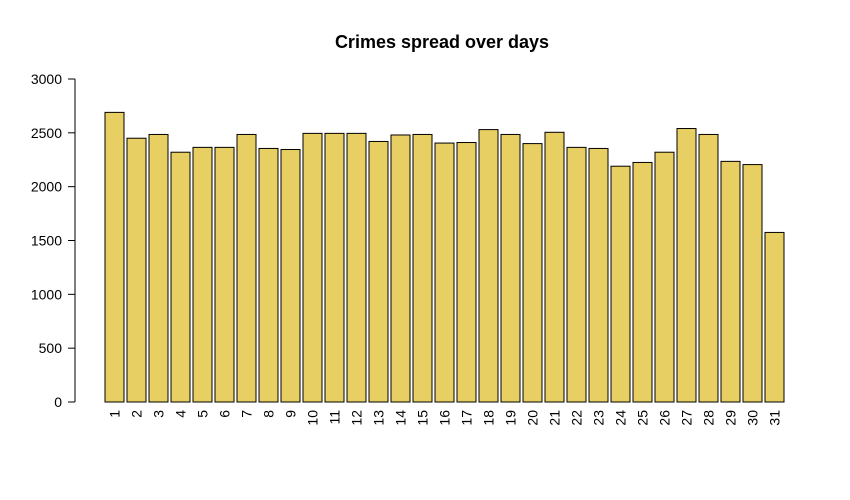 This screenshot has height=500, width=850. I want to click on y-tick-label: 1000, so click(46, 294).